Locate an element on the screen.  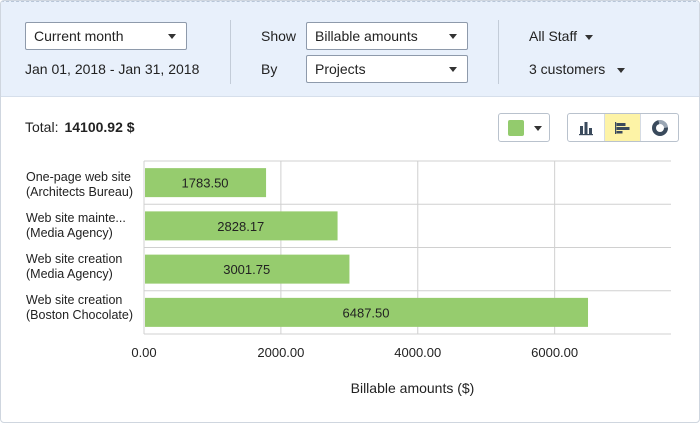
x-tick-label: 0.00 is located at coordinates (143, 352).